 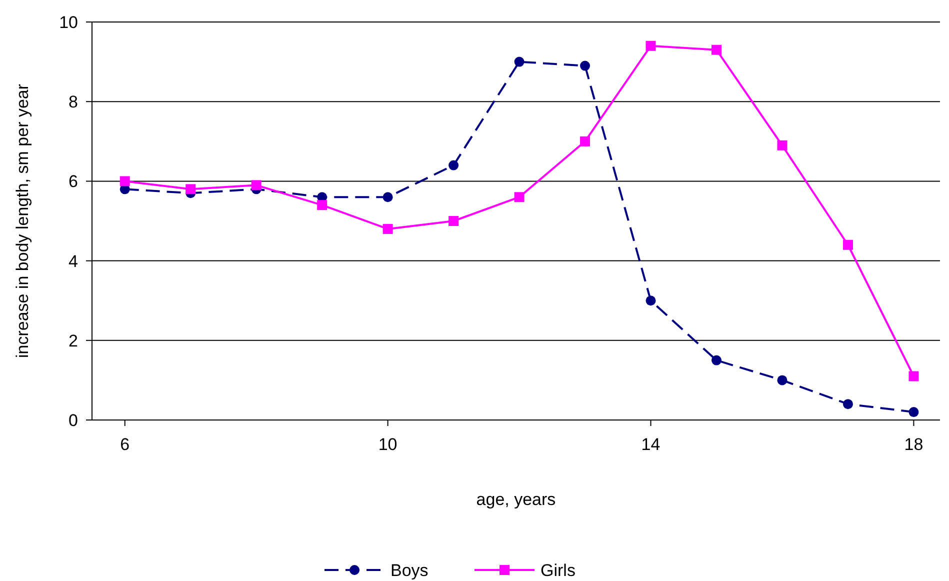 I want to click on y-tick-label: 0, so click(x=73, y=420).